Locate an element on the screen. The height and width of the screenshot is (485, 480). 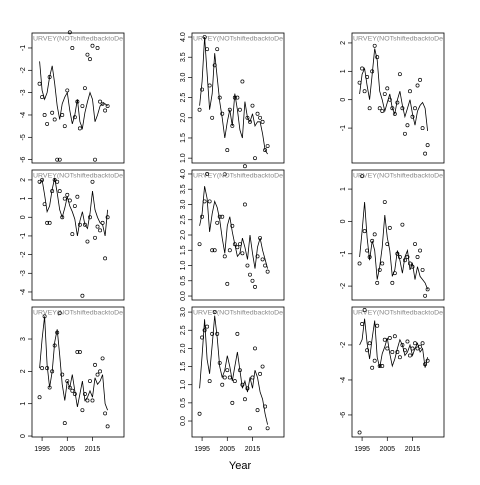
panel: URVEY(NOTshiftedbacktoDe 0 1 2 3 1995 2005 2015 is located at coordinates (72, 379).